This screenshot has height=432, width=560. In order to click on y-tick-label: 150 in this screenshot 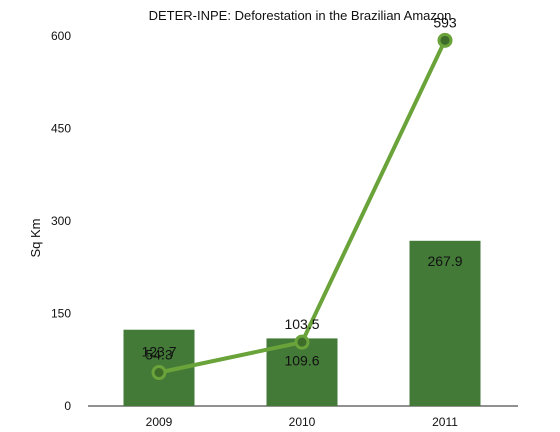, I will do `click(61, 314)`.